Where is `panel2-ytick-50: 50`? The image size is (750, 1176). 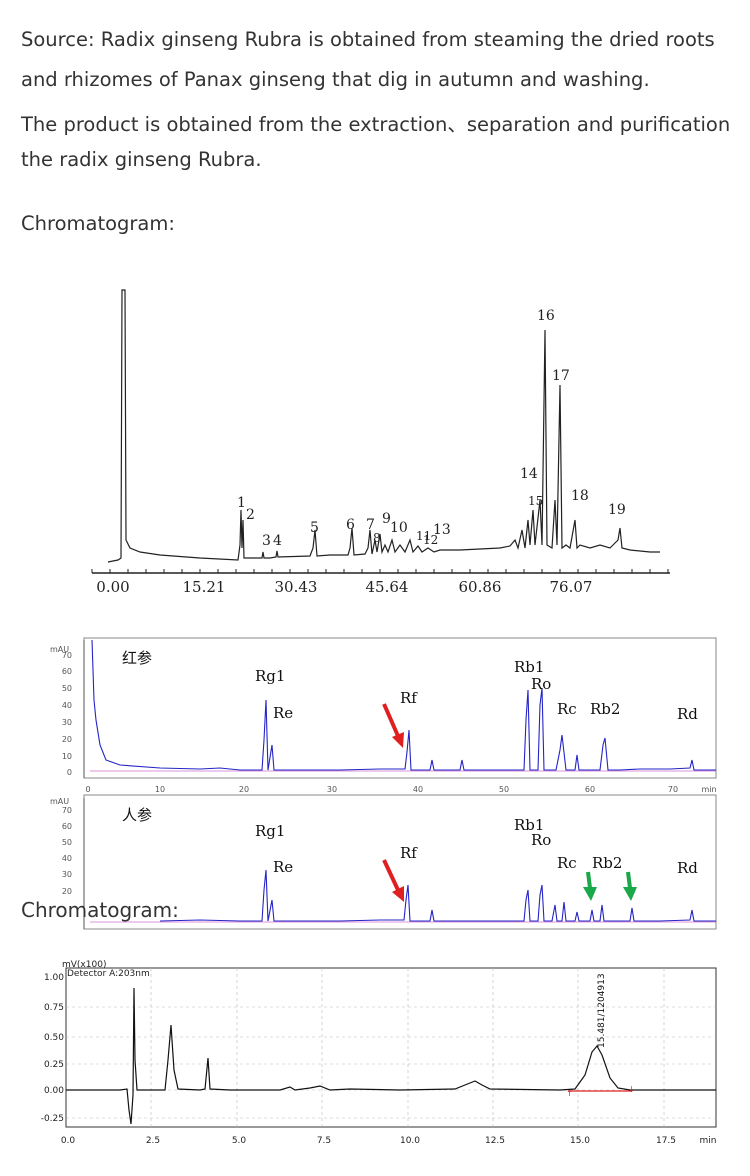
panel2-ytick-50: 50 is located at coordinates (67, 842).